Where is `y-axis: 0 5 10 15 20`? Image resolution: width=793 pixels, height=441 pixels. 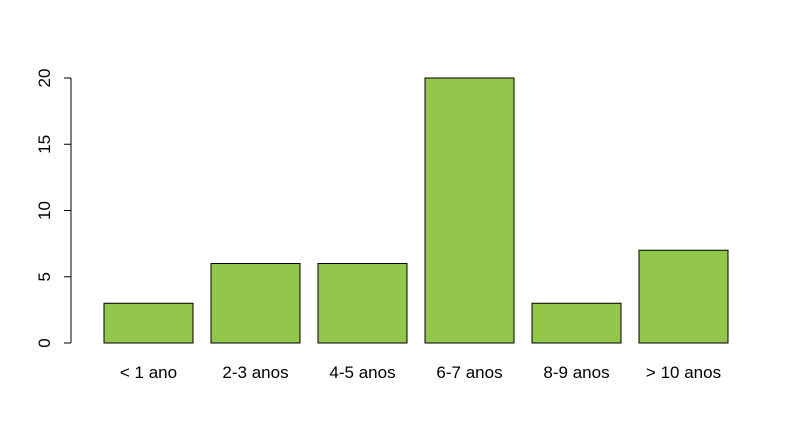
y-axis: 0 5 10 15 20 is located at coordinates (53, 208).